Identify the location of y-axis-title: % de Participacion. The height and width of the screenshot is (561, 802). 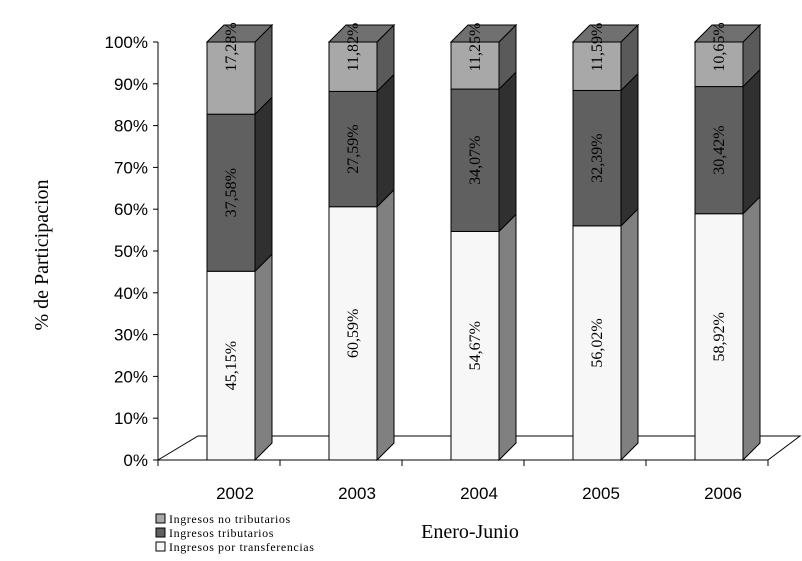
(42, 254).